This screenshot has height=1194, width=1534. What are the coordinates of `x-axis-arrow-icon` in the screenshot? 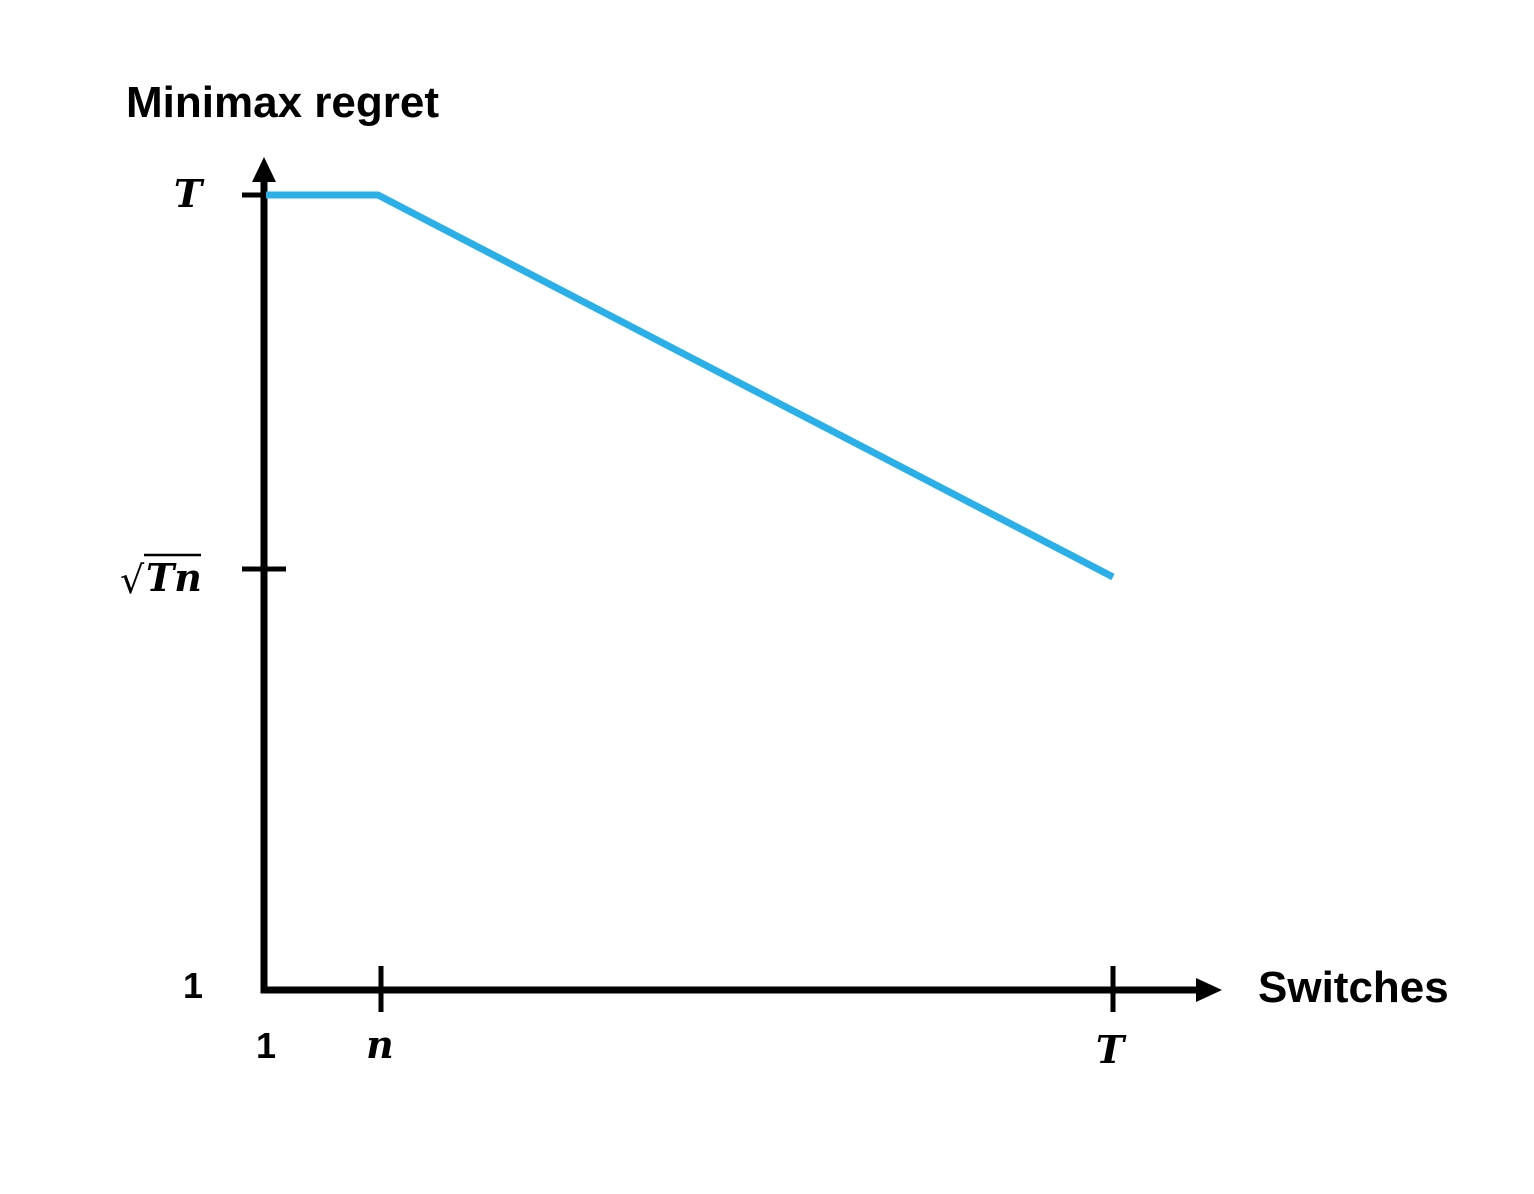 It's located at (1209, 990).